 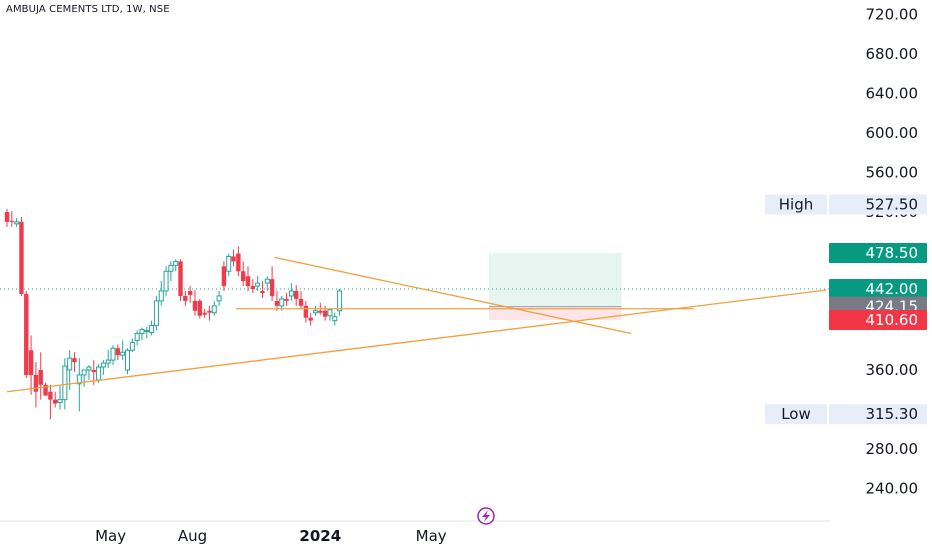 I want to click on x-tick-label: May, so click(x=431, y=536).